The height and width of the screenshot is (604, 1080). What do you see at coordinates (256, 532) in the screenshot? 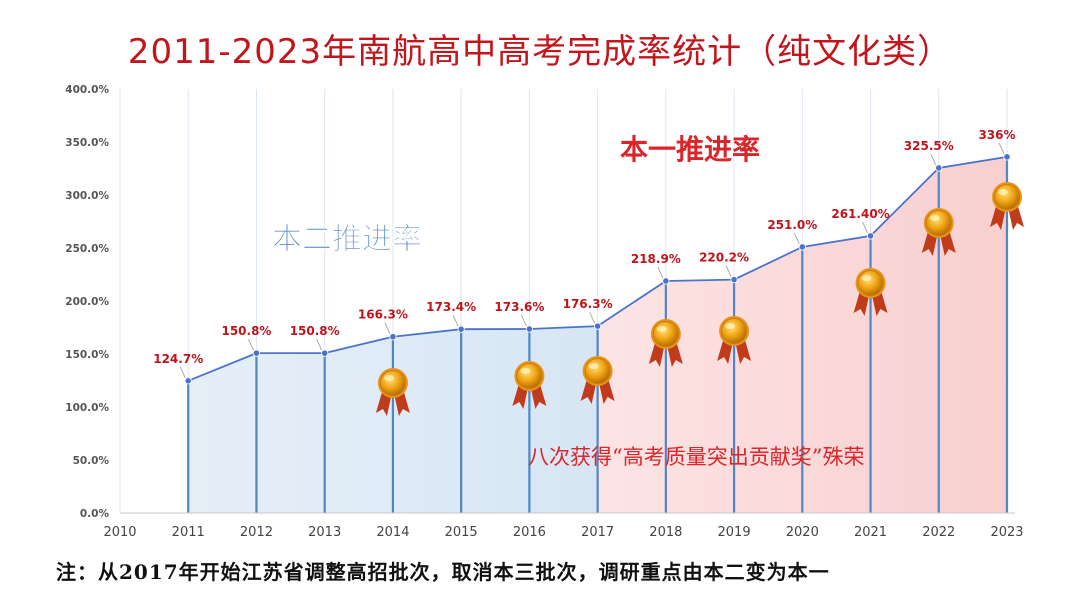
I see `x-tick-label: 2012` at bounding box center [256, 532].